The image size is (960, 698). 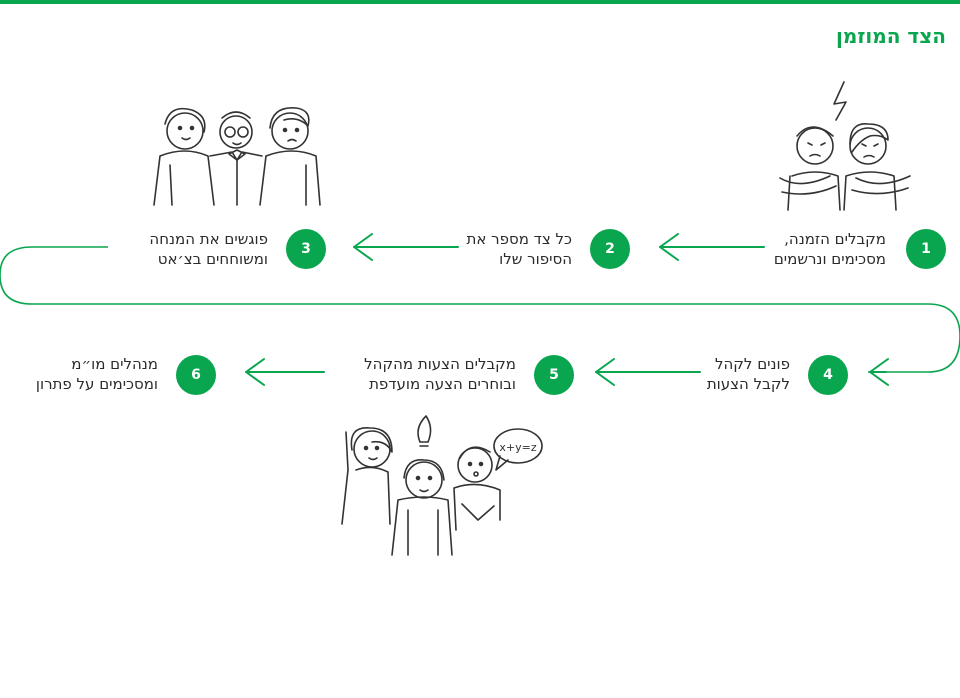 I want to click on top-accent-bar, so click(x=480, y=2).